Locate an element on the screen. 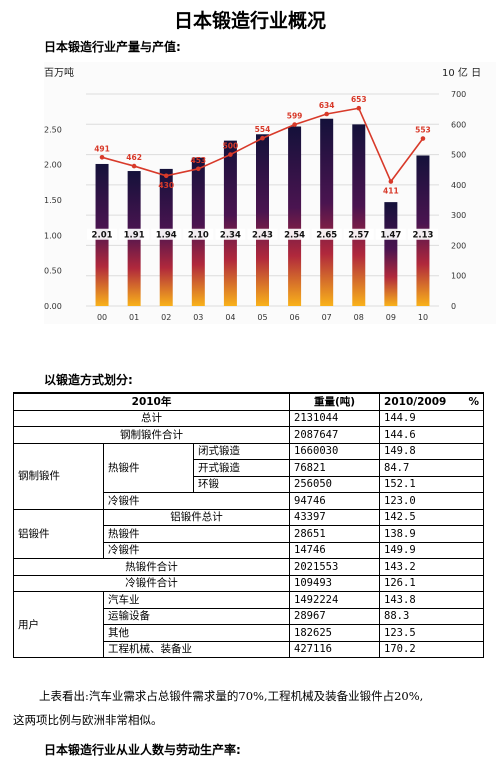  line-value-label: 430 is located at coordinates (166, 185).